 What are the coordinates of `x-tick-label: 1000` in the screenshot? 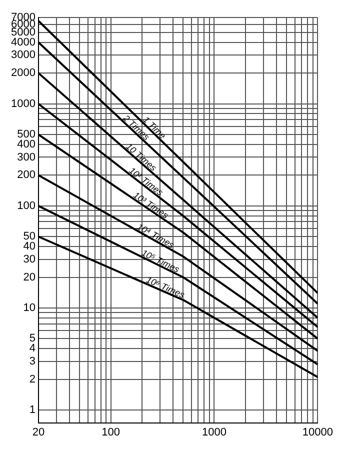 It's located at (214, 432).